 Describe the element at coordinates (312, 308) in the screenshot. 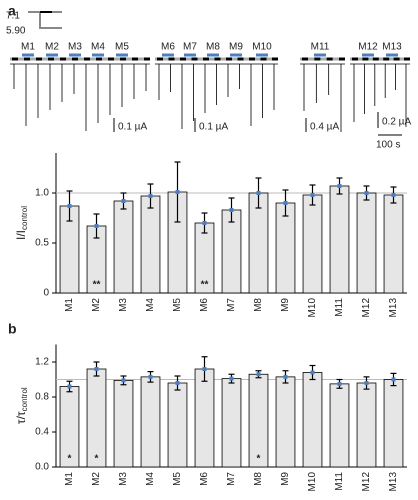

I see `x-tick-label: M10` at that location.